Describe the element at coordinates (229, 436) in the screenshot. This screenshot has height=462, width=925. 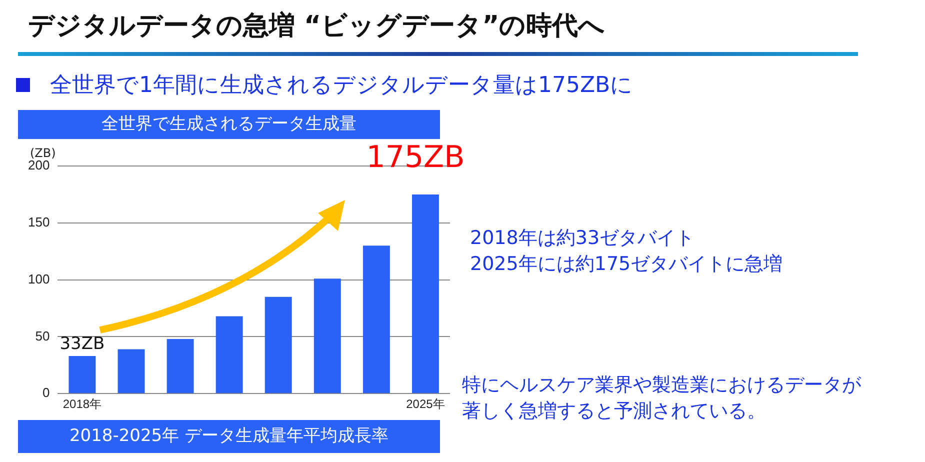
I see `text: 2018-2025年 データ生成量年平均成長率` at that location.